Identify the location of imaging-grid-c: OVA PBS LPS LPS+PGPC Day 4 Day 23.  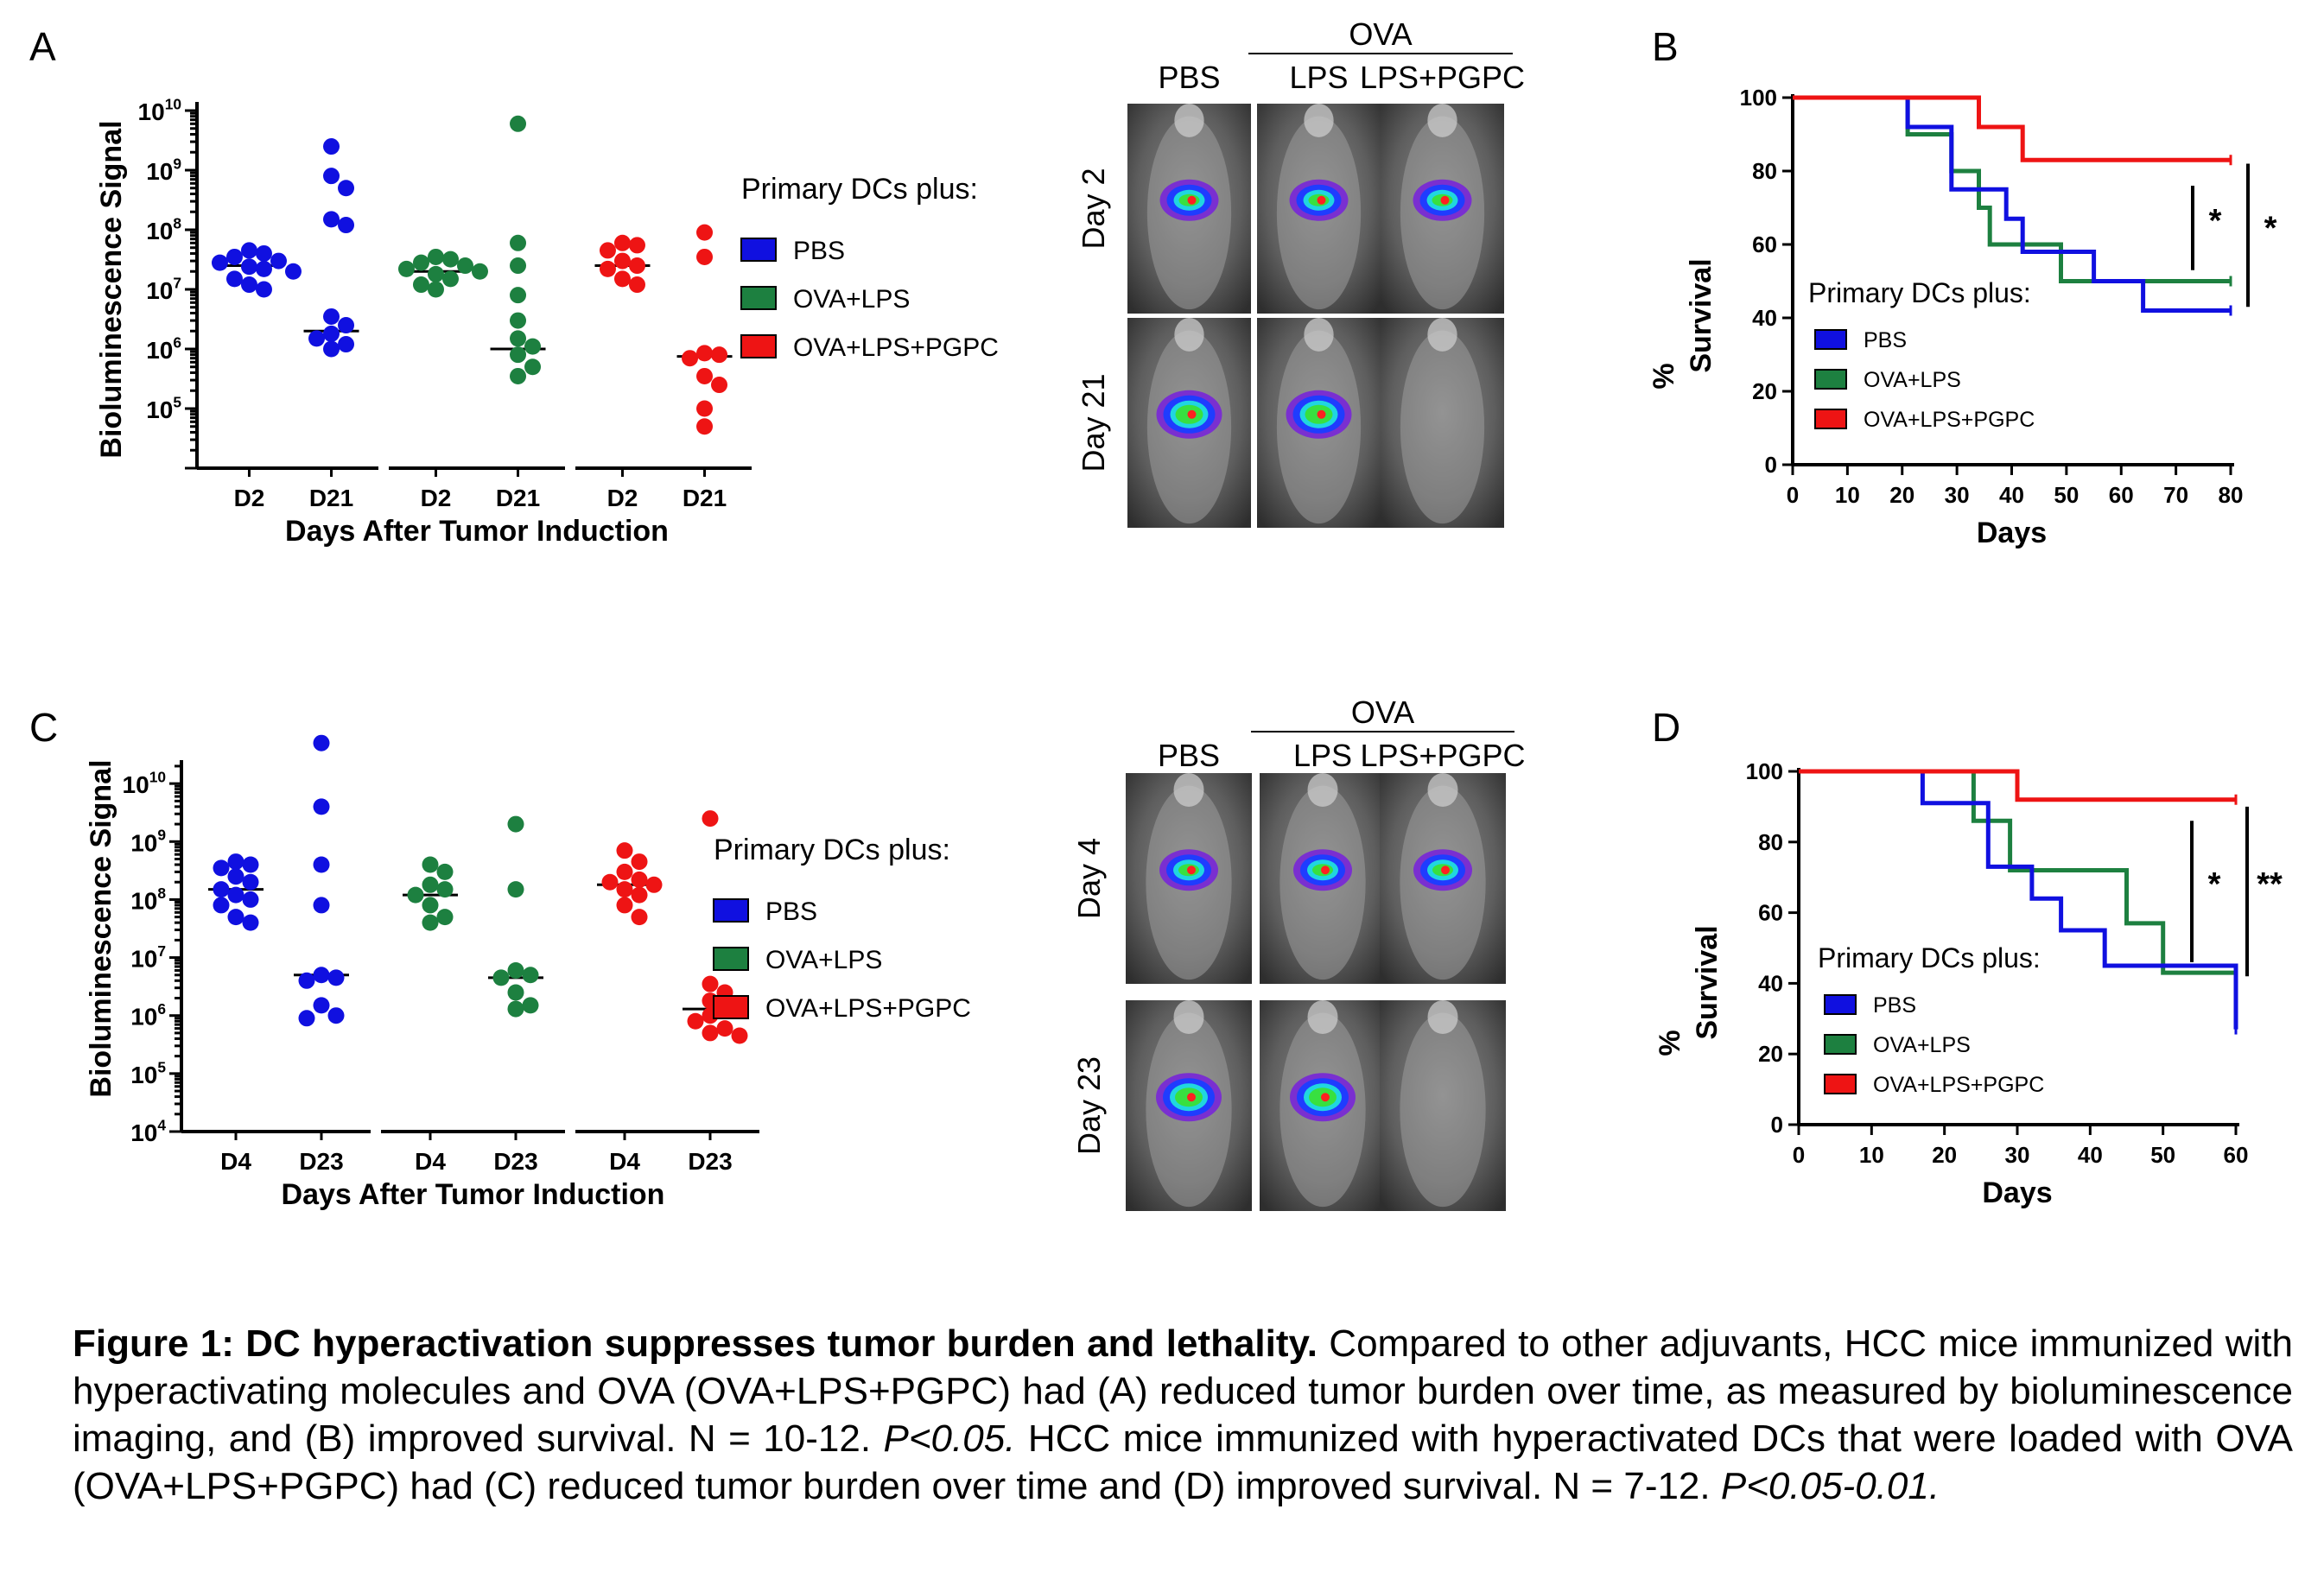
(1298, 952).